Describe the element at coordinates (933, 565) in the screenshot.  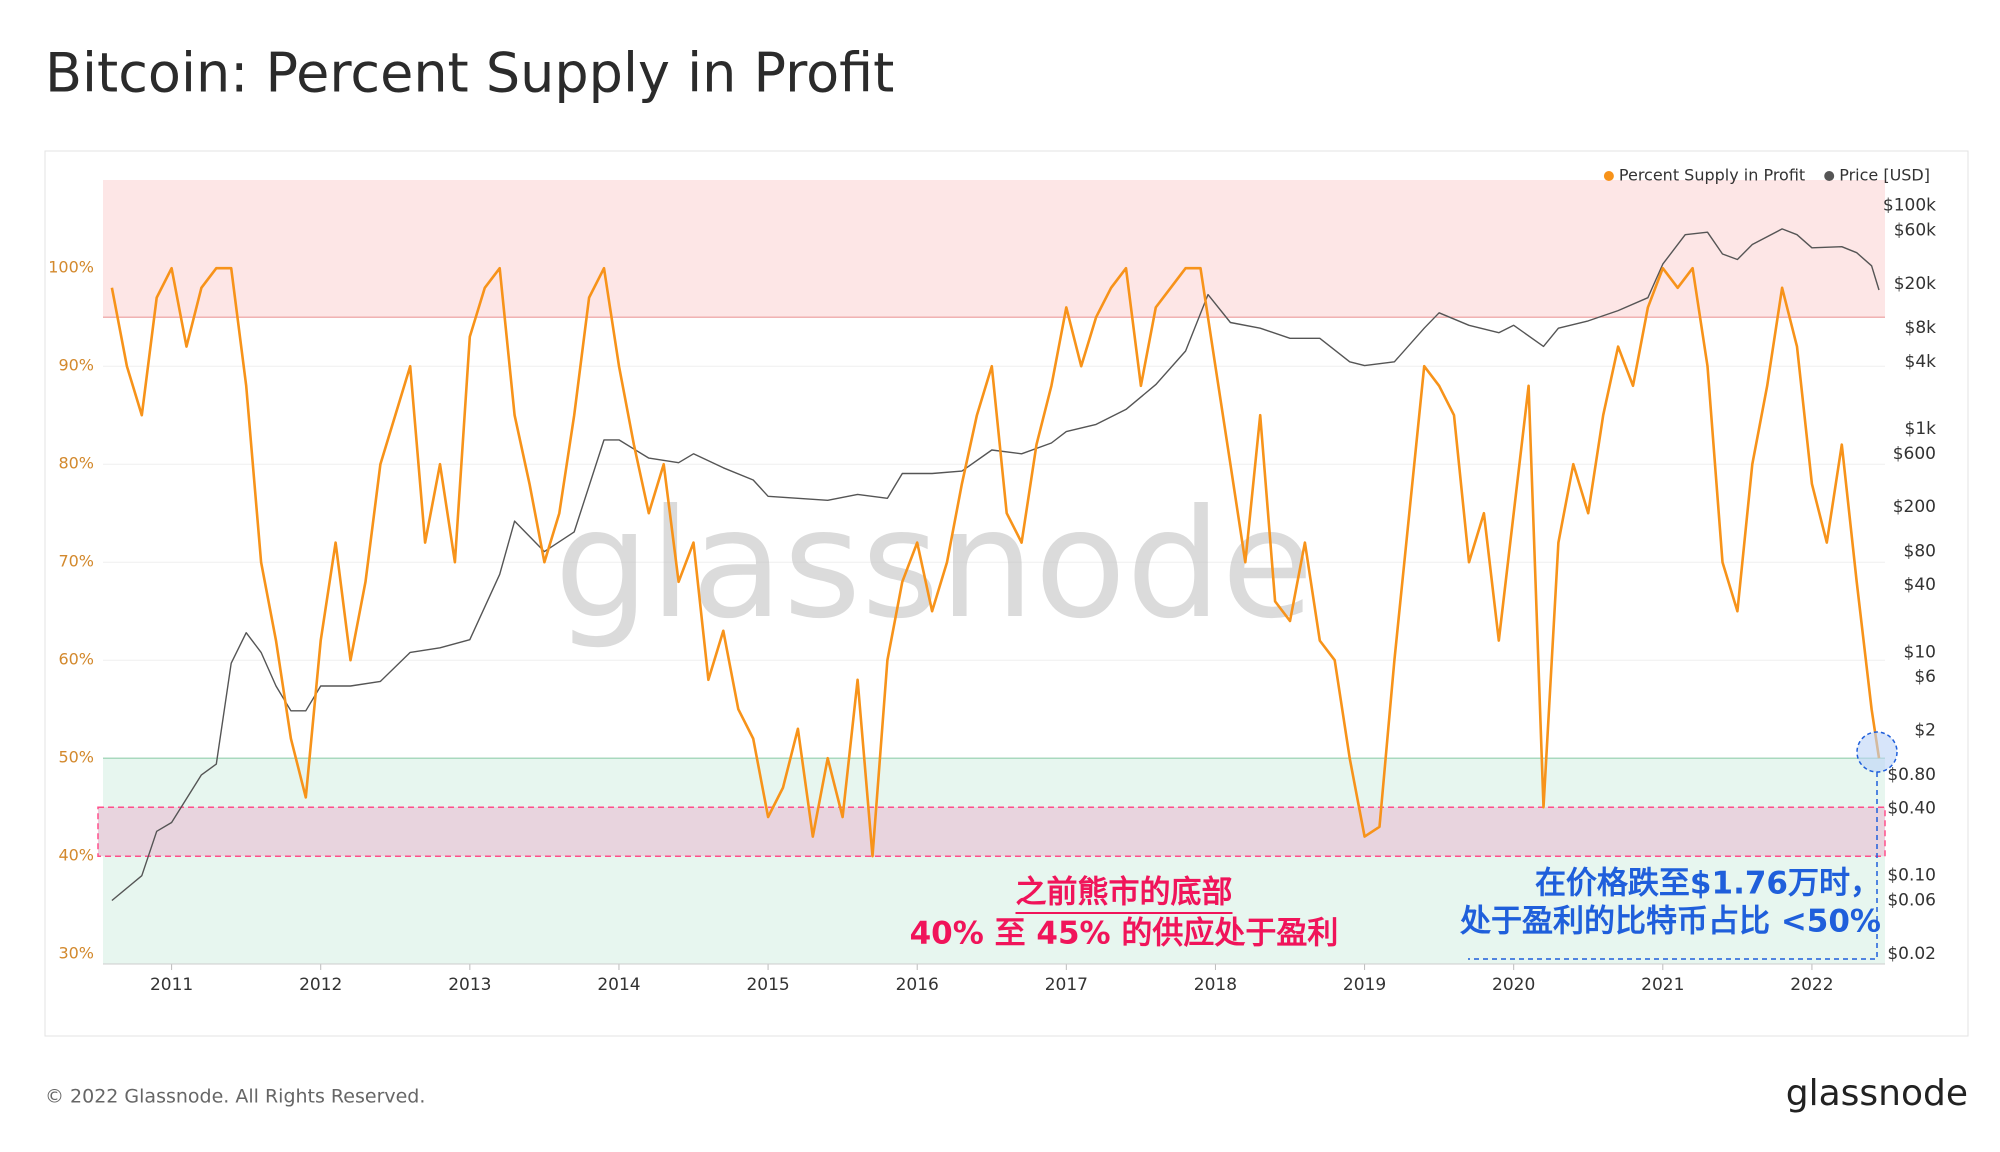
I see `watermark: glassnode` at that location.